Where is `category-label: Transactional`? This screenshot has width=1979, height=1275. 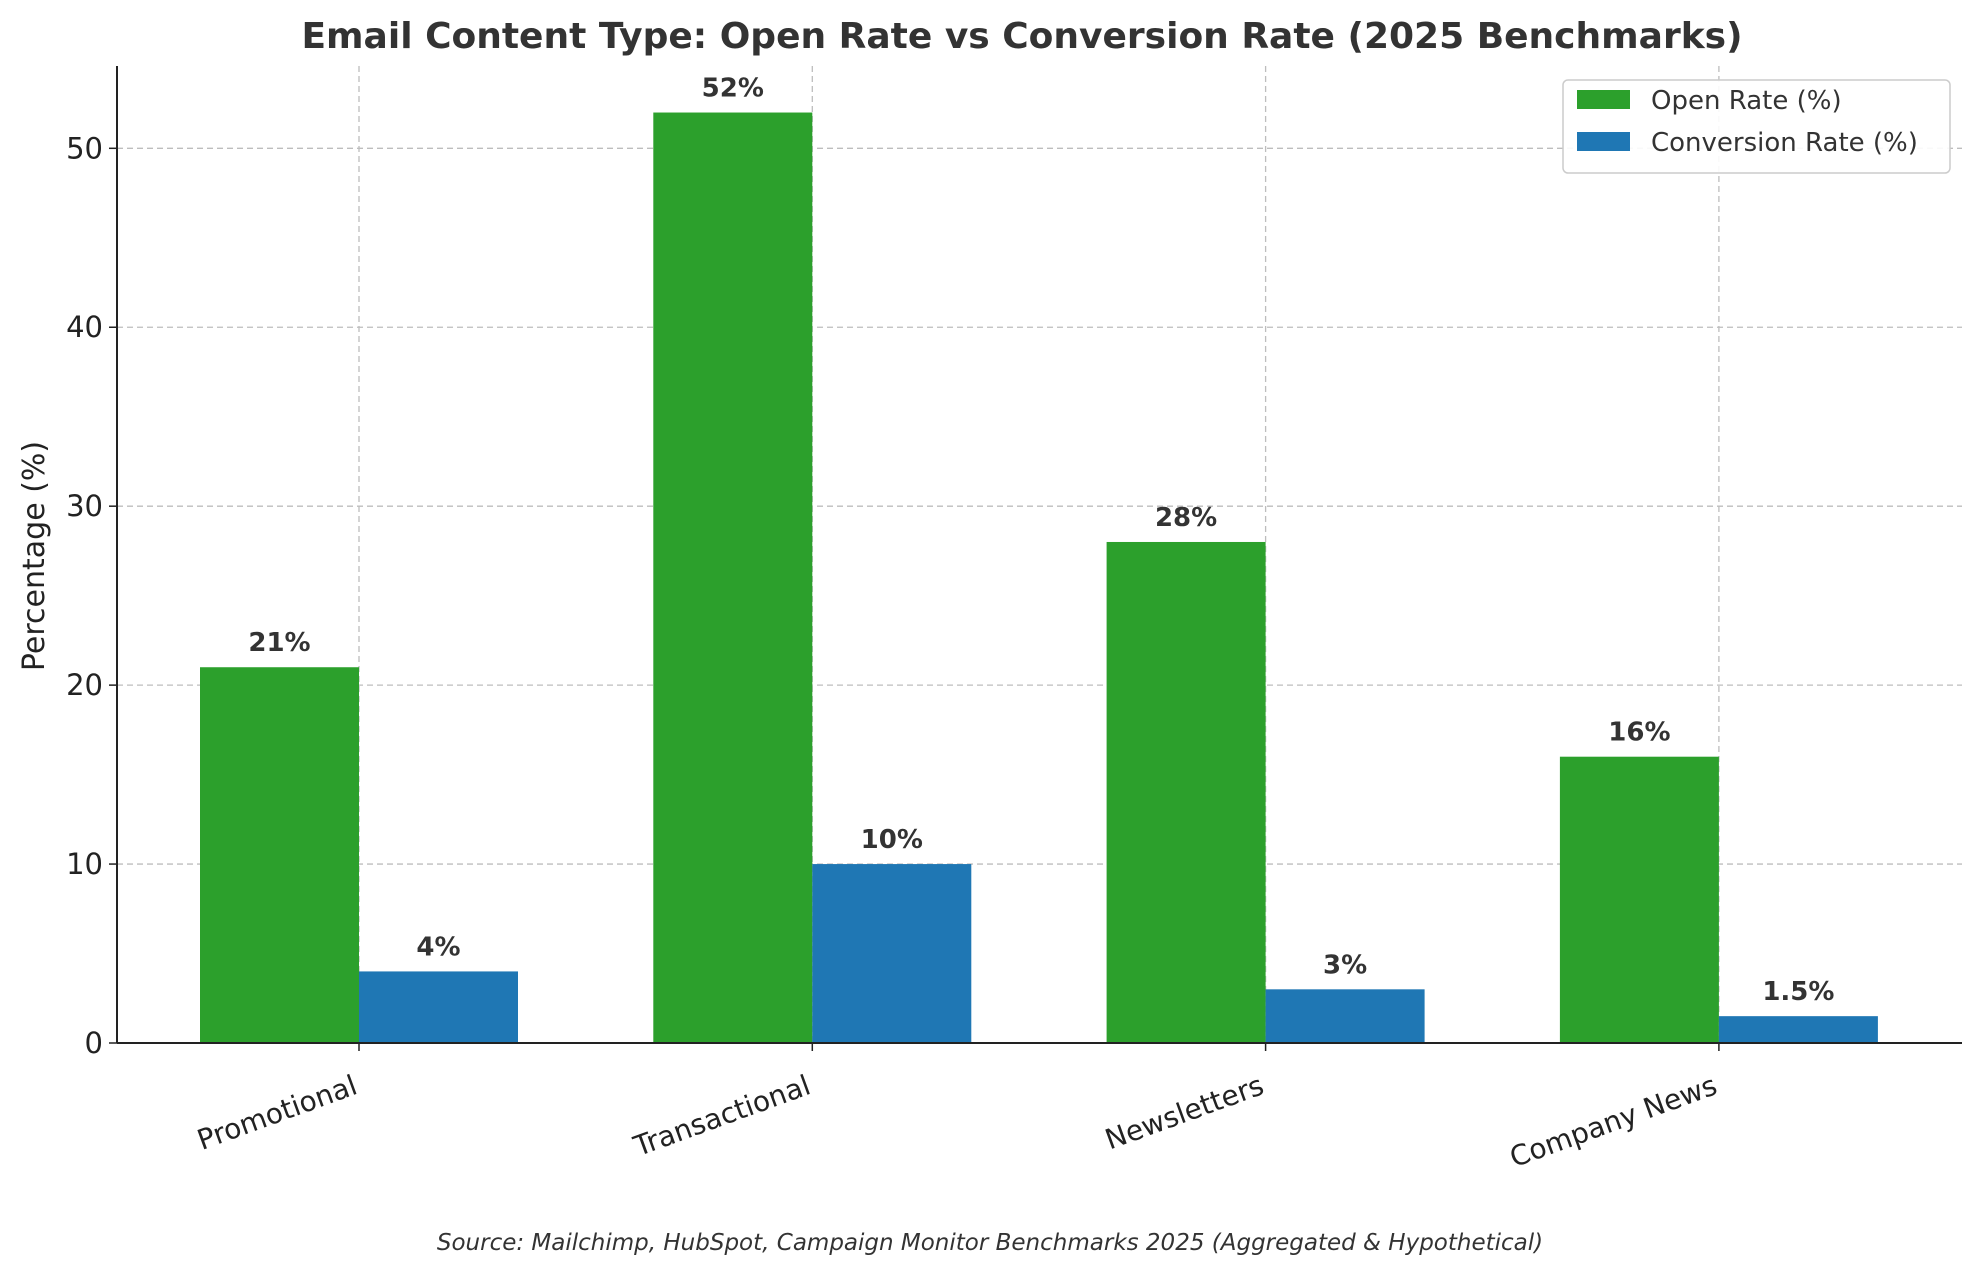 category-label: Transactional is located at coordinates (722, 1116).